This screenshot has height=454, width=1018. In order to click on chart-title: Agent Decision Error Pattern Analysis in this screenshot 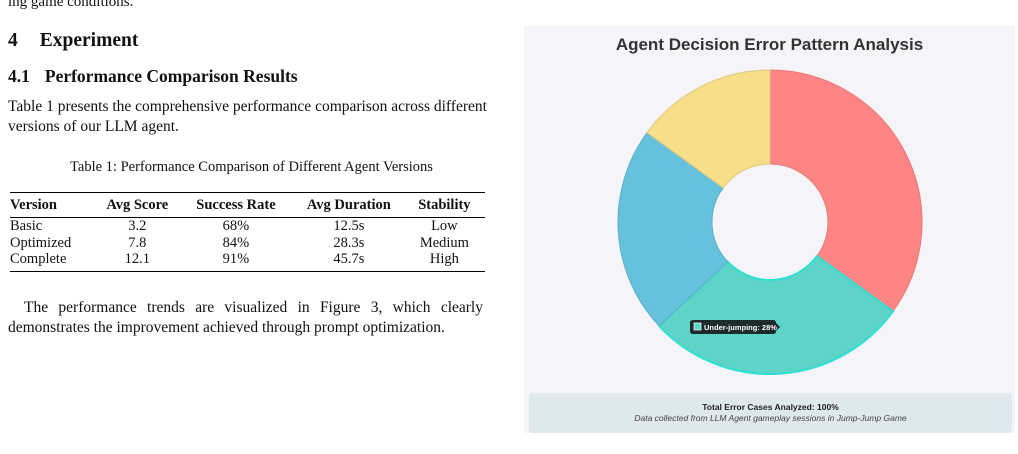, I will do `click(769, 44)`.